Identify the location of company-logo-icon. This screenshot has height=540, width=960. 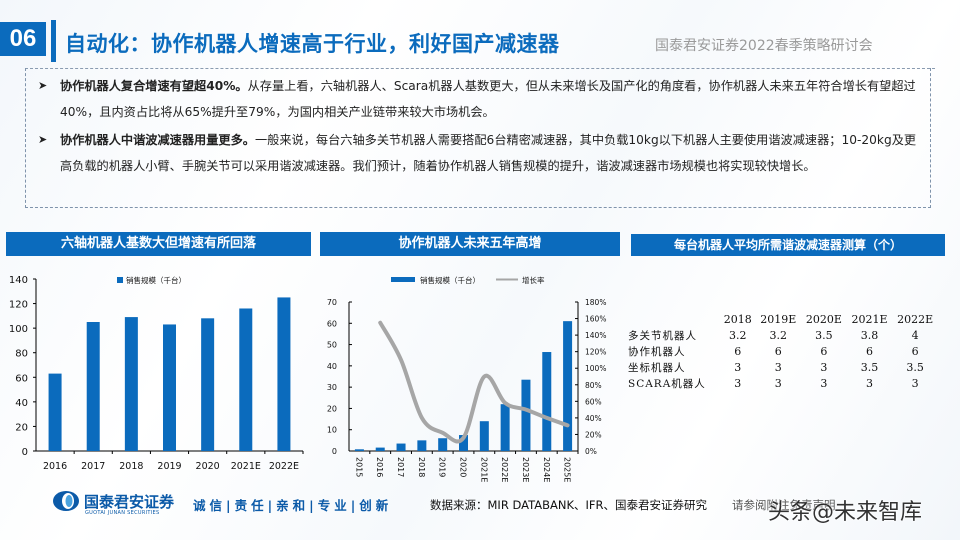
(66, 501).